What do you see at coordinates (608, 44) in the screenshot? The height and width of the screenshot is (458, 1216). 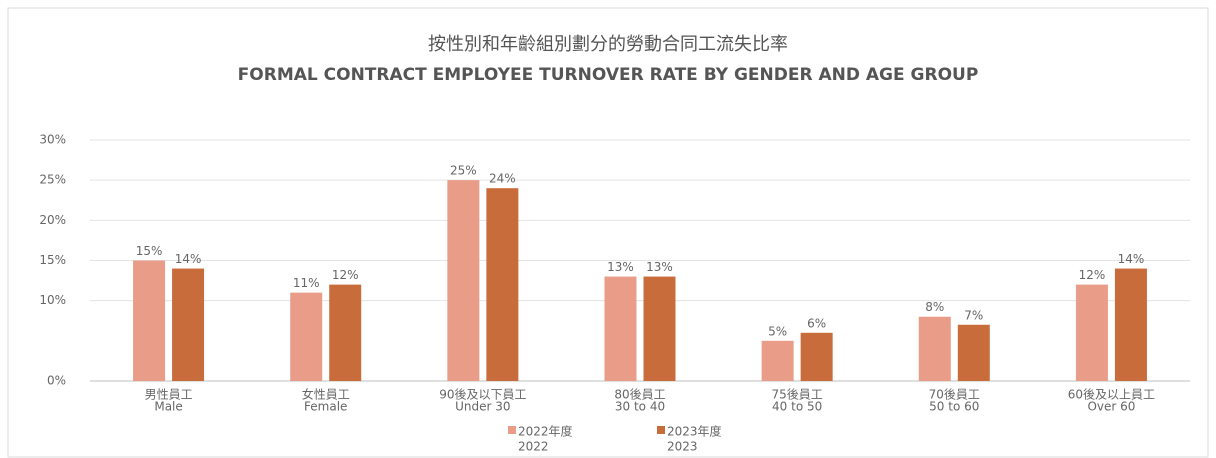 I see `chart-title: 按性別和年齡組別劃分的勞動合同工流失比率` at bounding box center [608, 44].